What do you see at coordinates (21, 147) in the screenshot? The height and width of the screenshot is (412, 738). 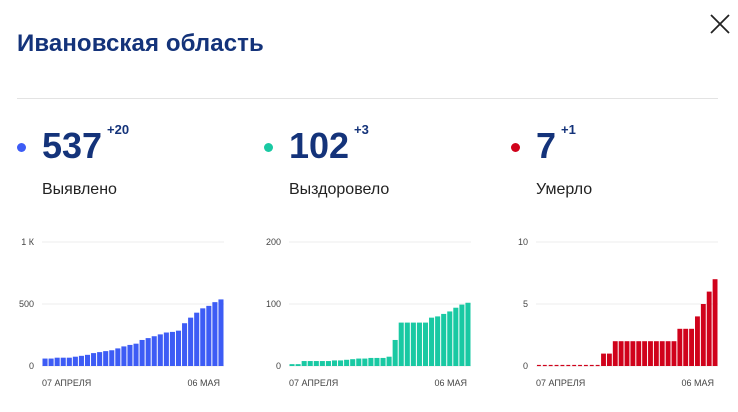 I see `detected-dot` at bounding box center [21, 147].